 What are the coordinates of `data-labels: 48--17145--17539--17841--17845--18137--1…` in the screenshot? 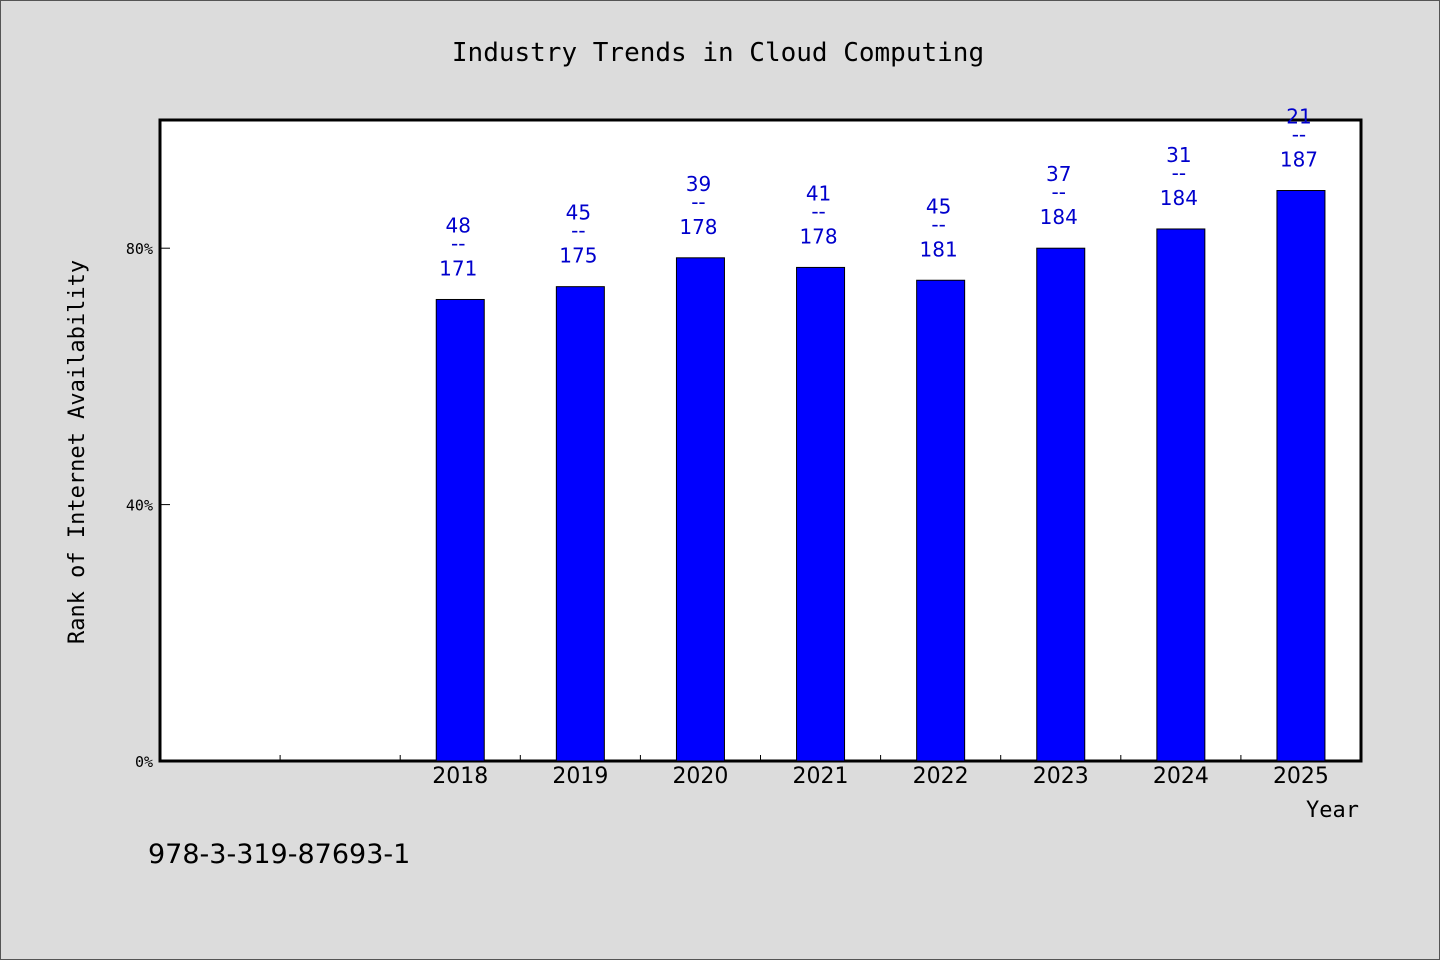 It's located at (878, 193).